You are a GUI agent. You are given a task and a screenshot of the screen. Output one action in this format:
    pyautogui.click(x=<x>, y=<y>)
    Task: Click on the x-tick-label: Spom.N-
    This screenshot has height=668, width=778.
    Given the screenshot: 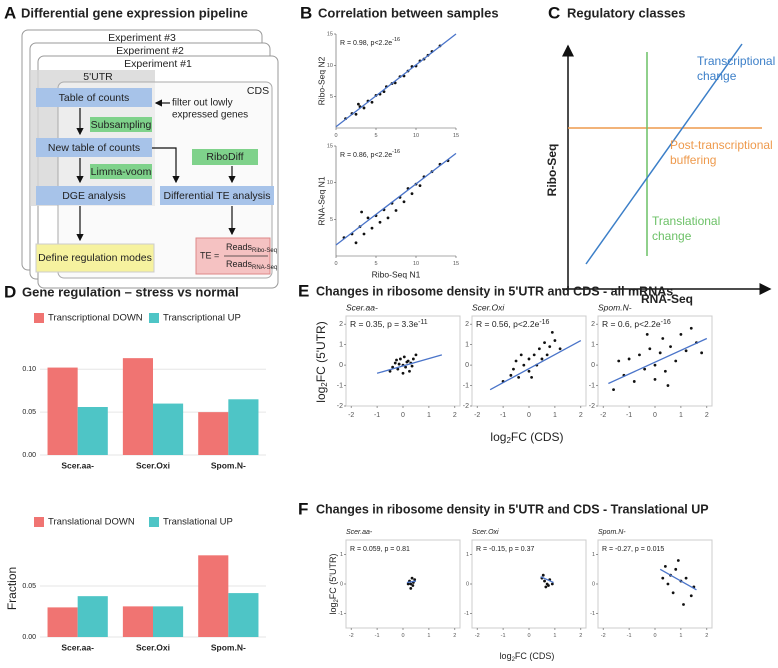 What is the action you would take?
    pyautogui.click(x=228, y=465)
    